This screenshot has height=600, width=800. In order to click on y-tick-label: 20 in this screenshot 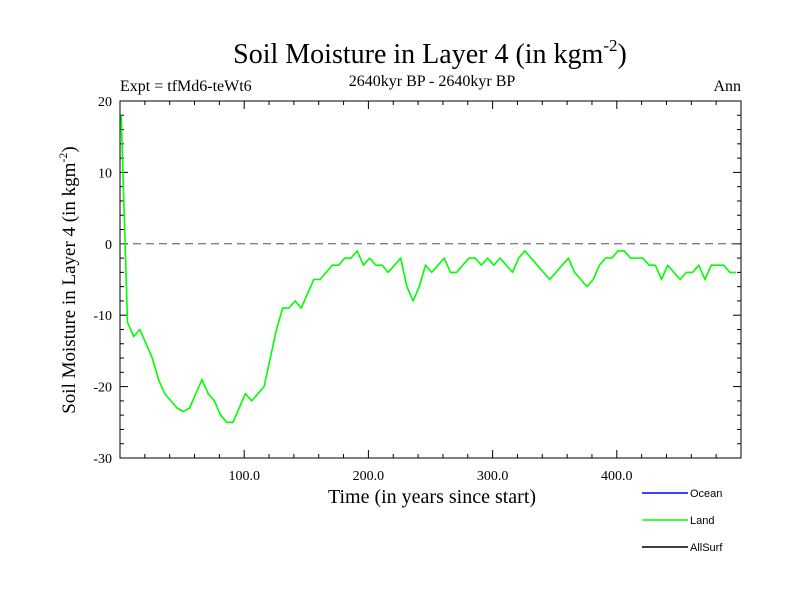, I will do `click(105, 102)`.